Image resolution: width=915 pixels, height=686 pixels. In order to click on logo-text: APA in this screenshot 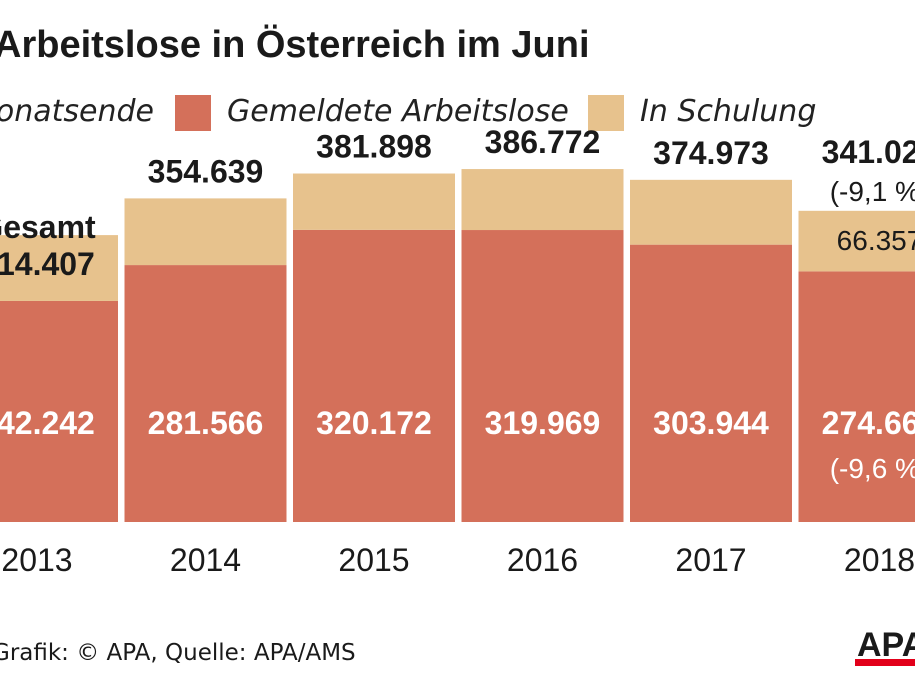, I will do `click(886, 645)`.